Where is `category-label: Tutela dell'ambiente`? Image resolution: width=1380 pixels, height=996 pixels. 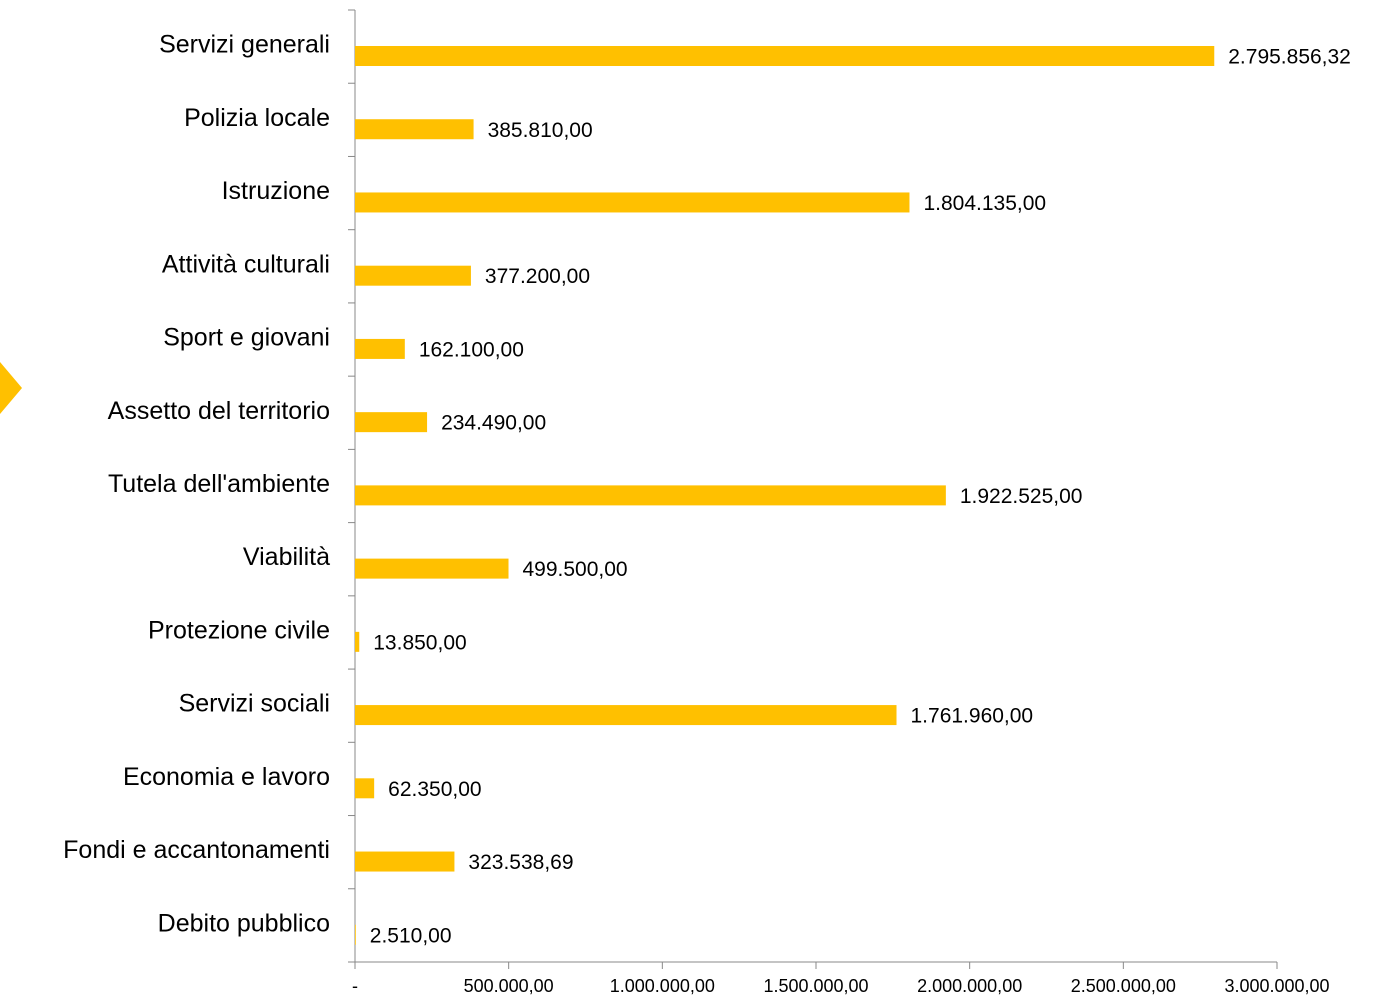
category-label: Tutela dell'ambiente is located at coordinates (219, 484).